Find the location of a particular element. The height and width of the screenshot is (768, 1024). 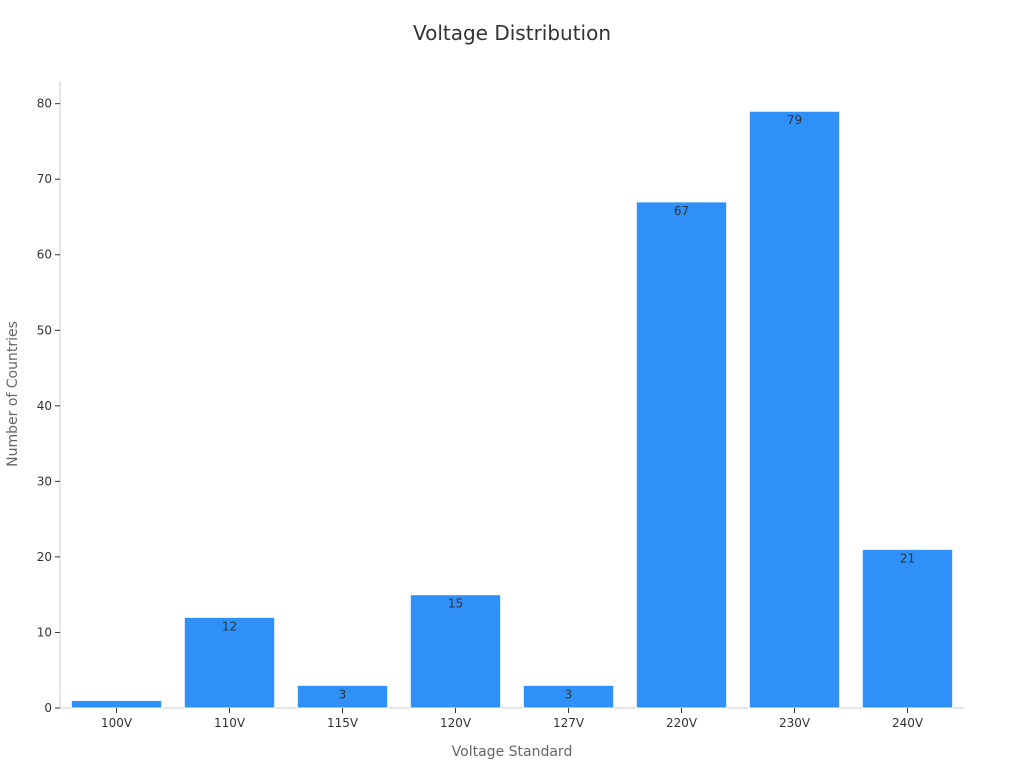

x-tick-label: 120V is located at coordinates (456, 723).